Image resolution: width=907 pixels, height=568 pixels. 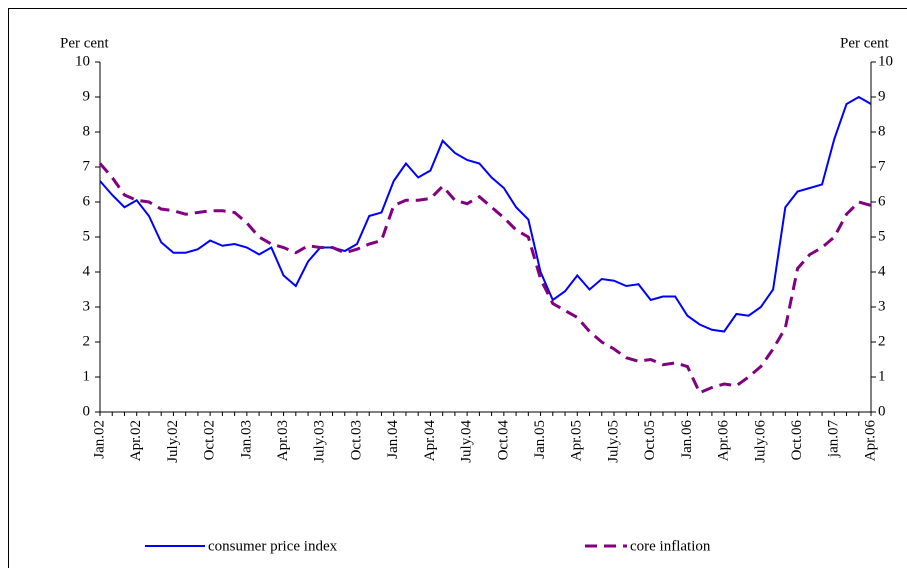 I want to click on y-tick-label: 10, so click(x=82, y=61).